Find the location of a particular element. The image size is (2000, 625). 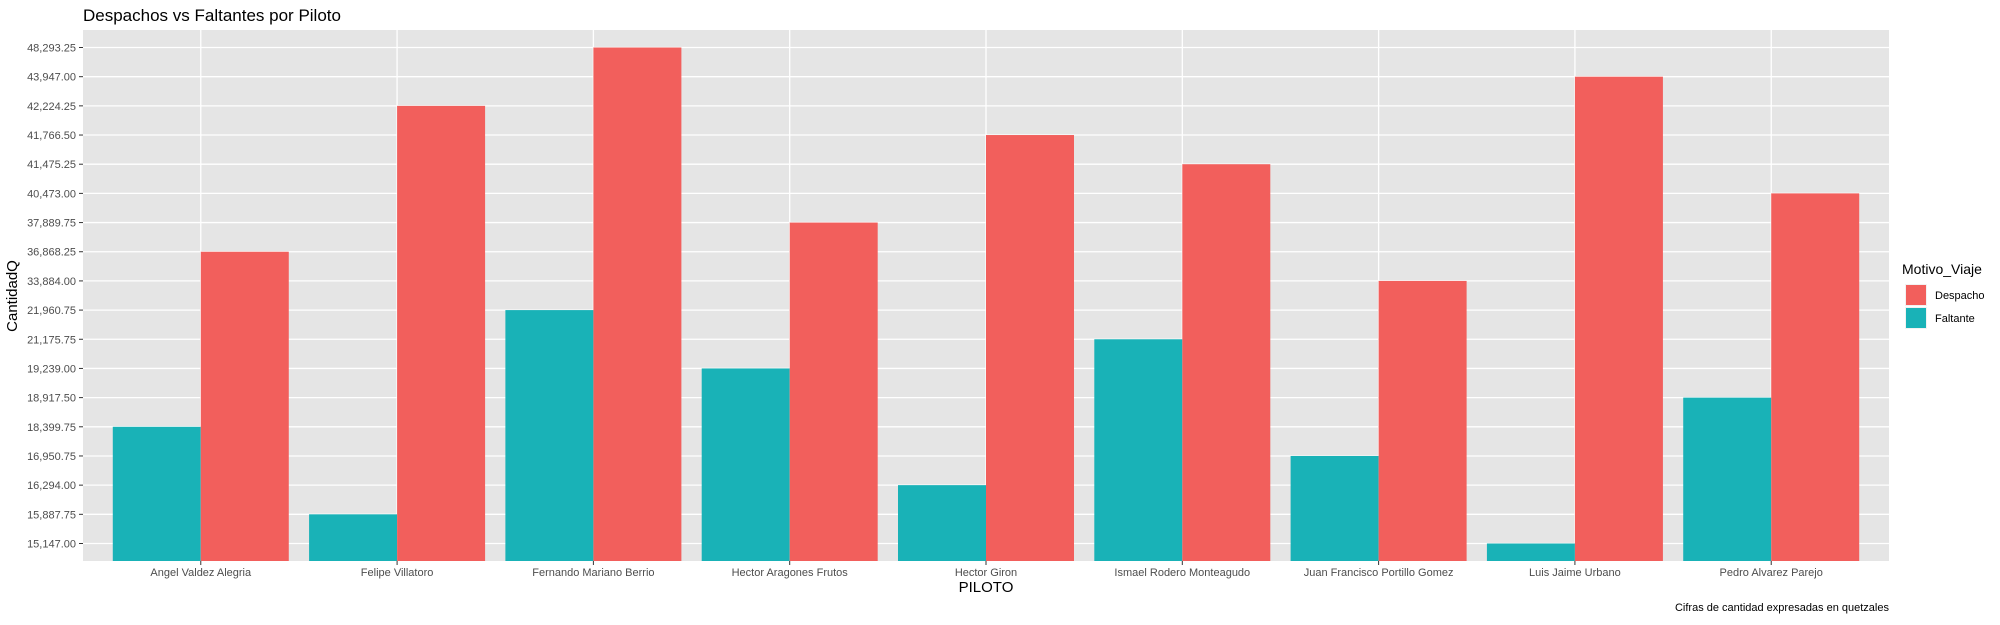

y-tick-label: 33,884.00 is located at coordinates (51, 282).